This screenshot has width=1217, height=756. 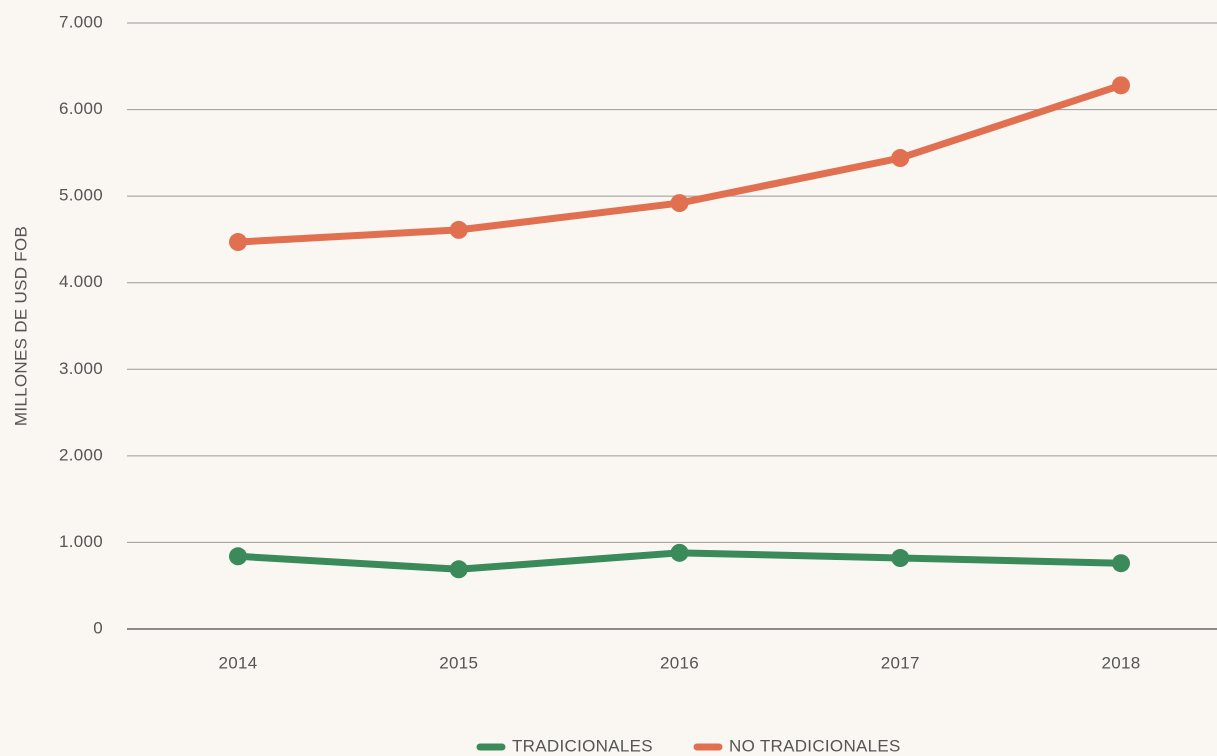 I want to click on y-tick-label: 1.000, so click(x=81, y=541).